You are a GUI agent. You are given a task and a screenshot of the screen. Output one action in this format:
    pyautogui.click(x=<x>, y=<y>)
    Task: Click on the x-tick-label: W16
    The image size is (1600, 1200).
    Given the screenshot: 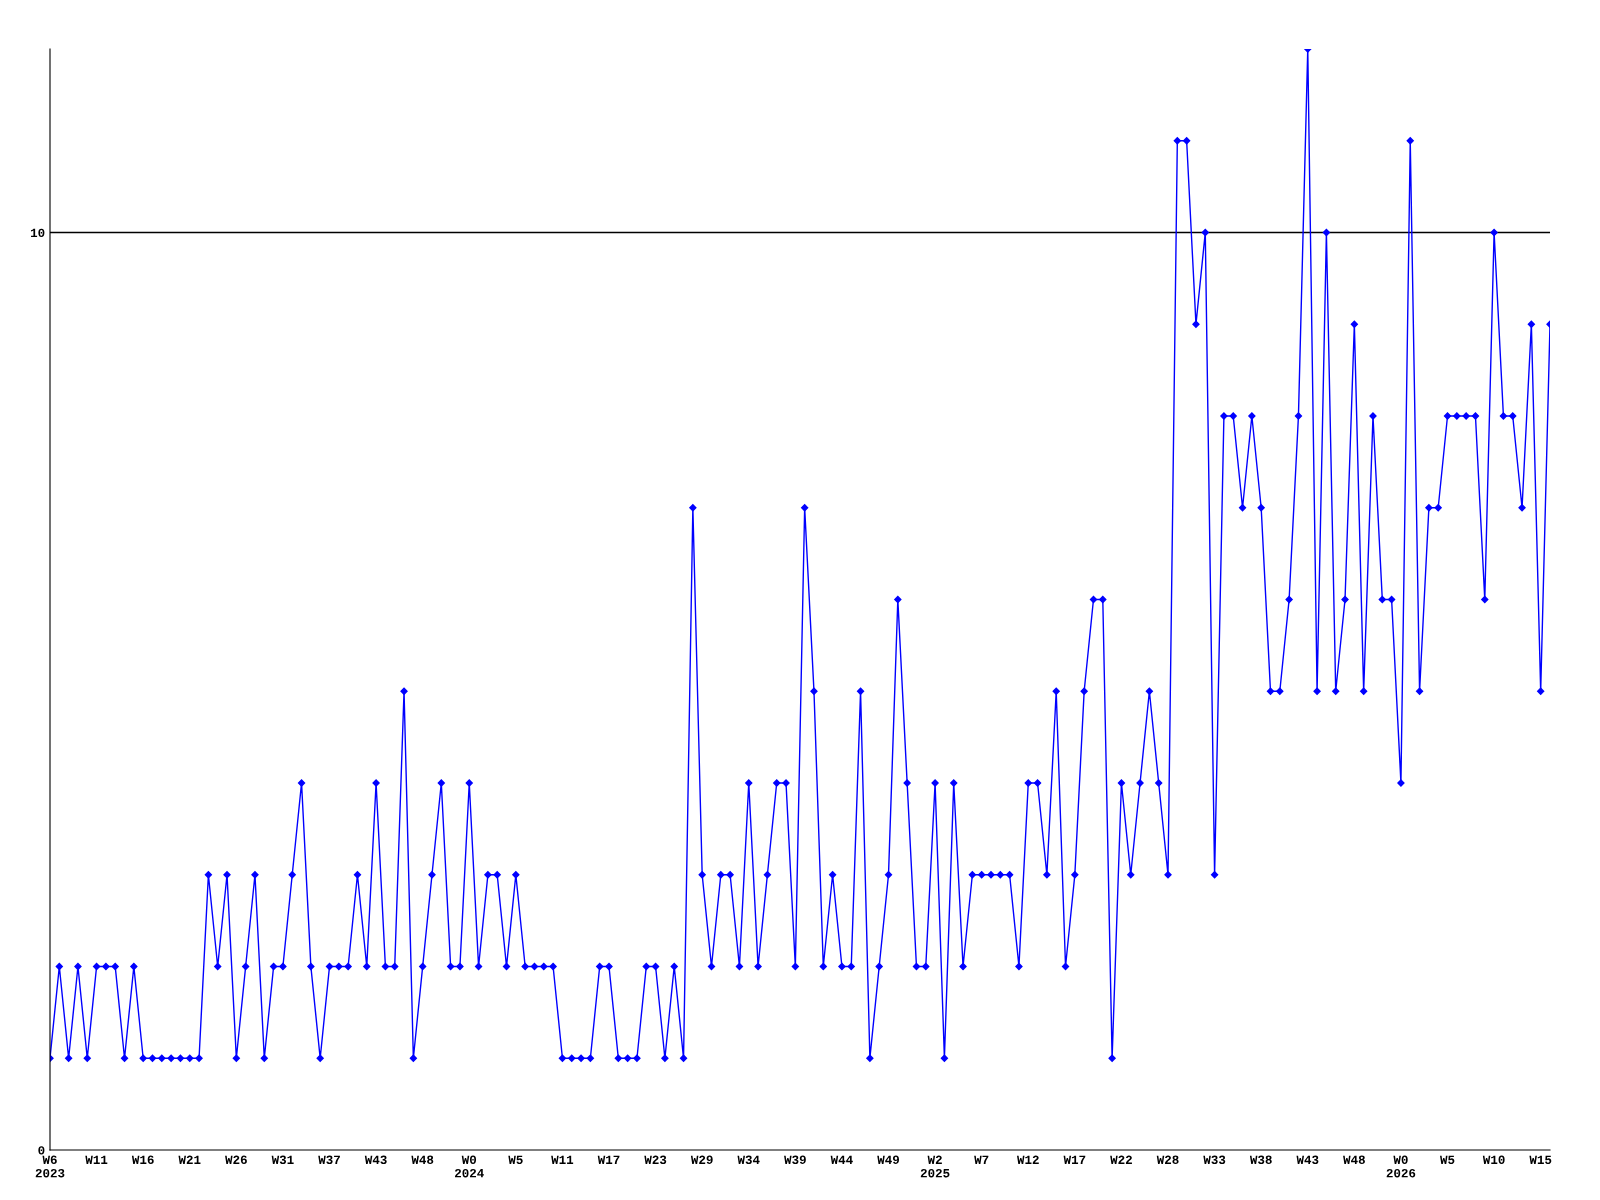 What is the action you would take?
    pyautogui.click(x=142, y=1159)
    